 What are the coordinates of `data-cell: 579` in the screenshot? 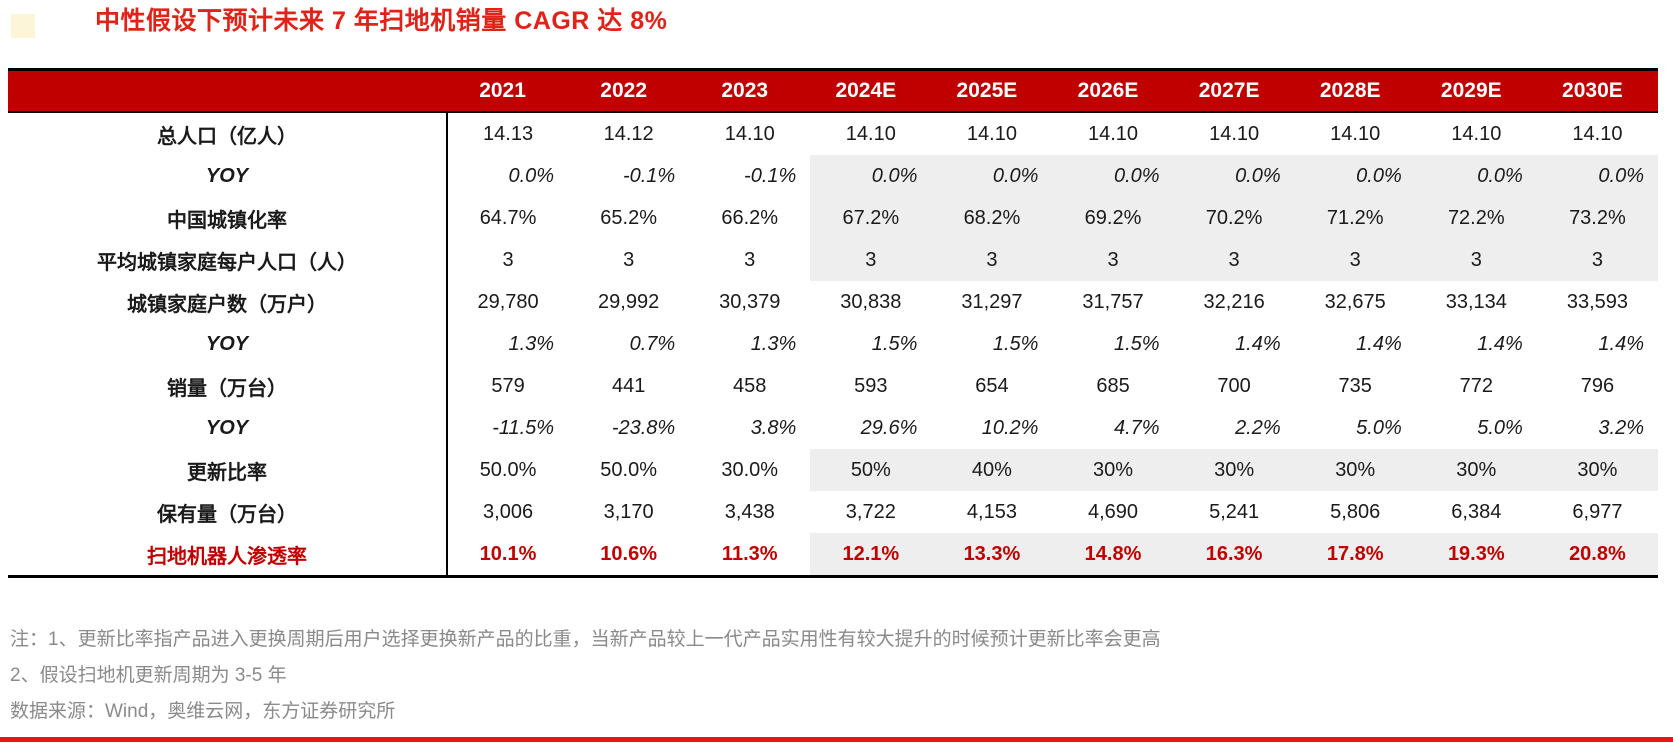 It's located at (508, 385).